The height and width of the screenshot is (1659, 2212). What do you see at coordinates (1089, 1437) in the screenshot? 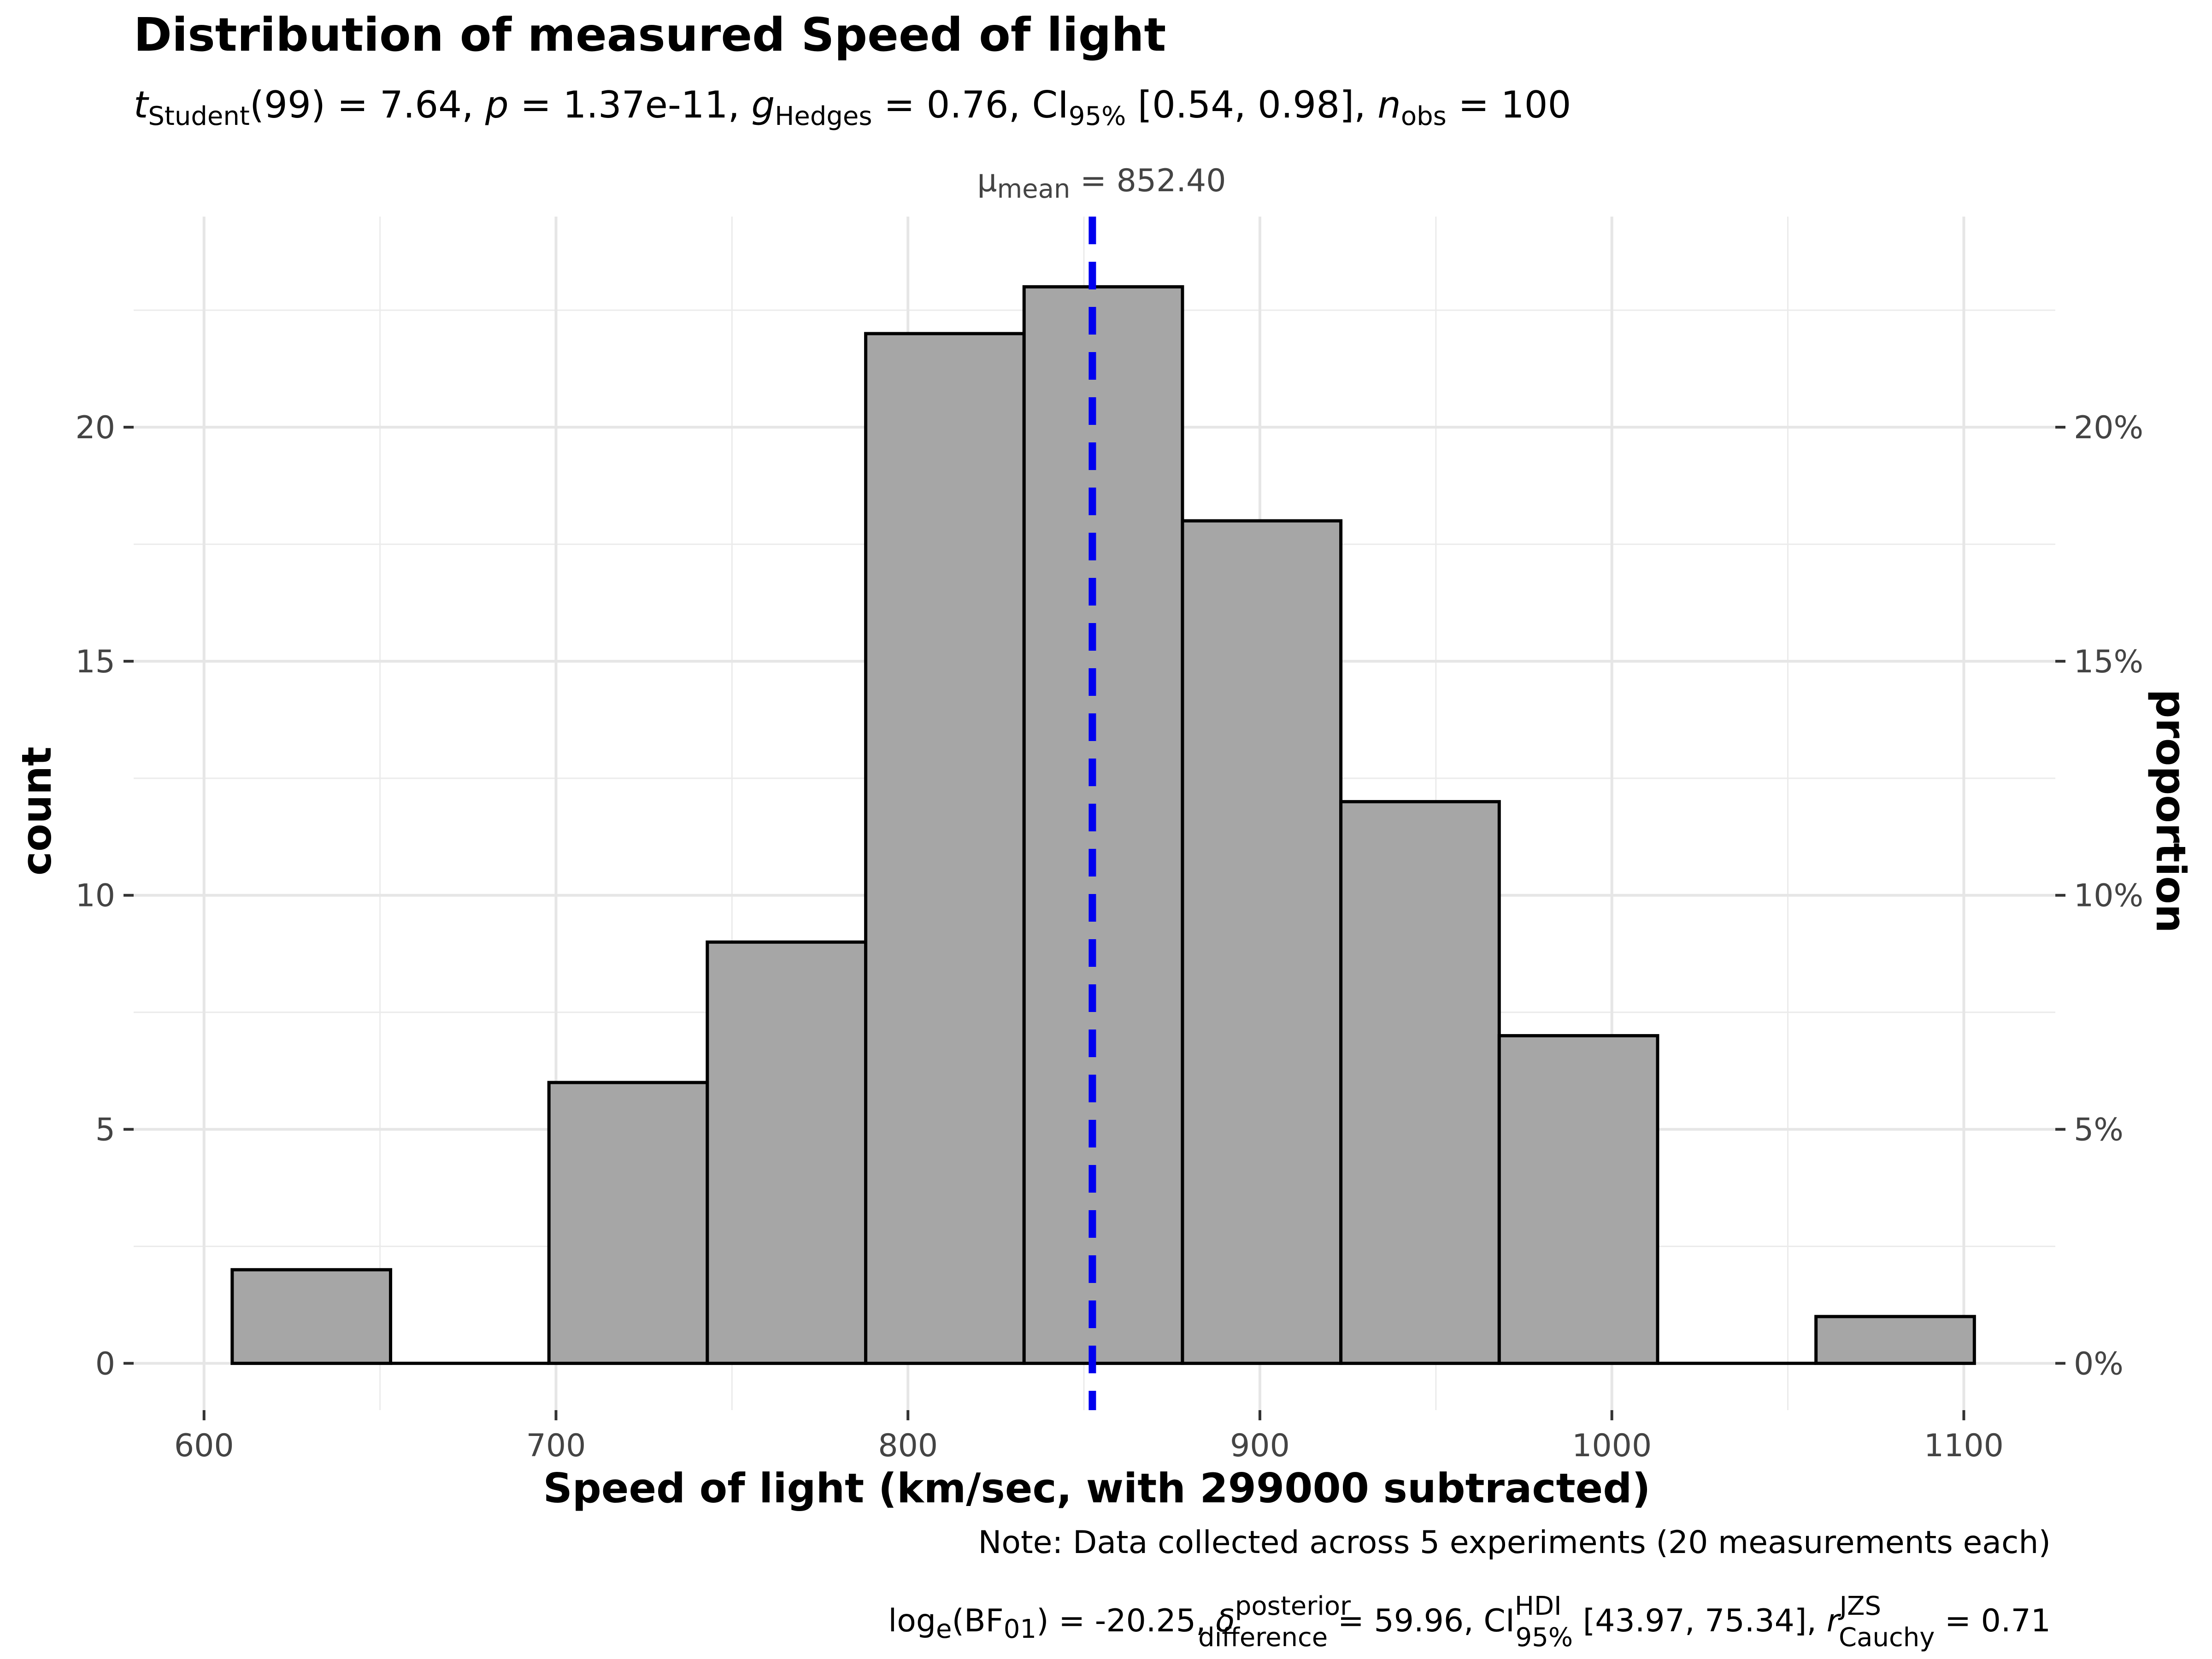
I see `x-axis-ticks: 600 700 800 900 1000 1100` at bounding box center [1089, 1437].